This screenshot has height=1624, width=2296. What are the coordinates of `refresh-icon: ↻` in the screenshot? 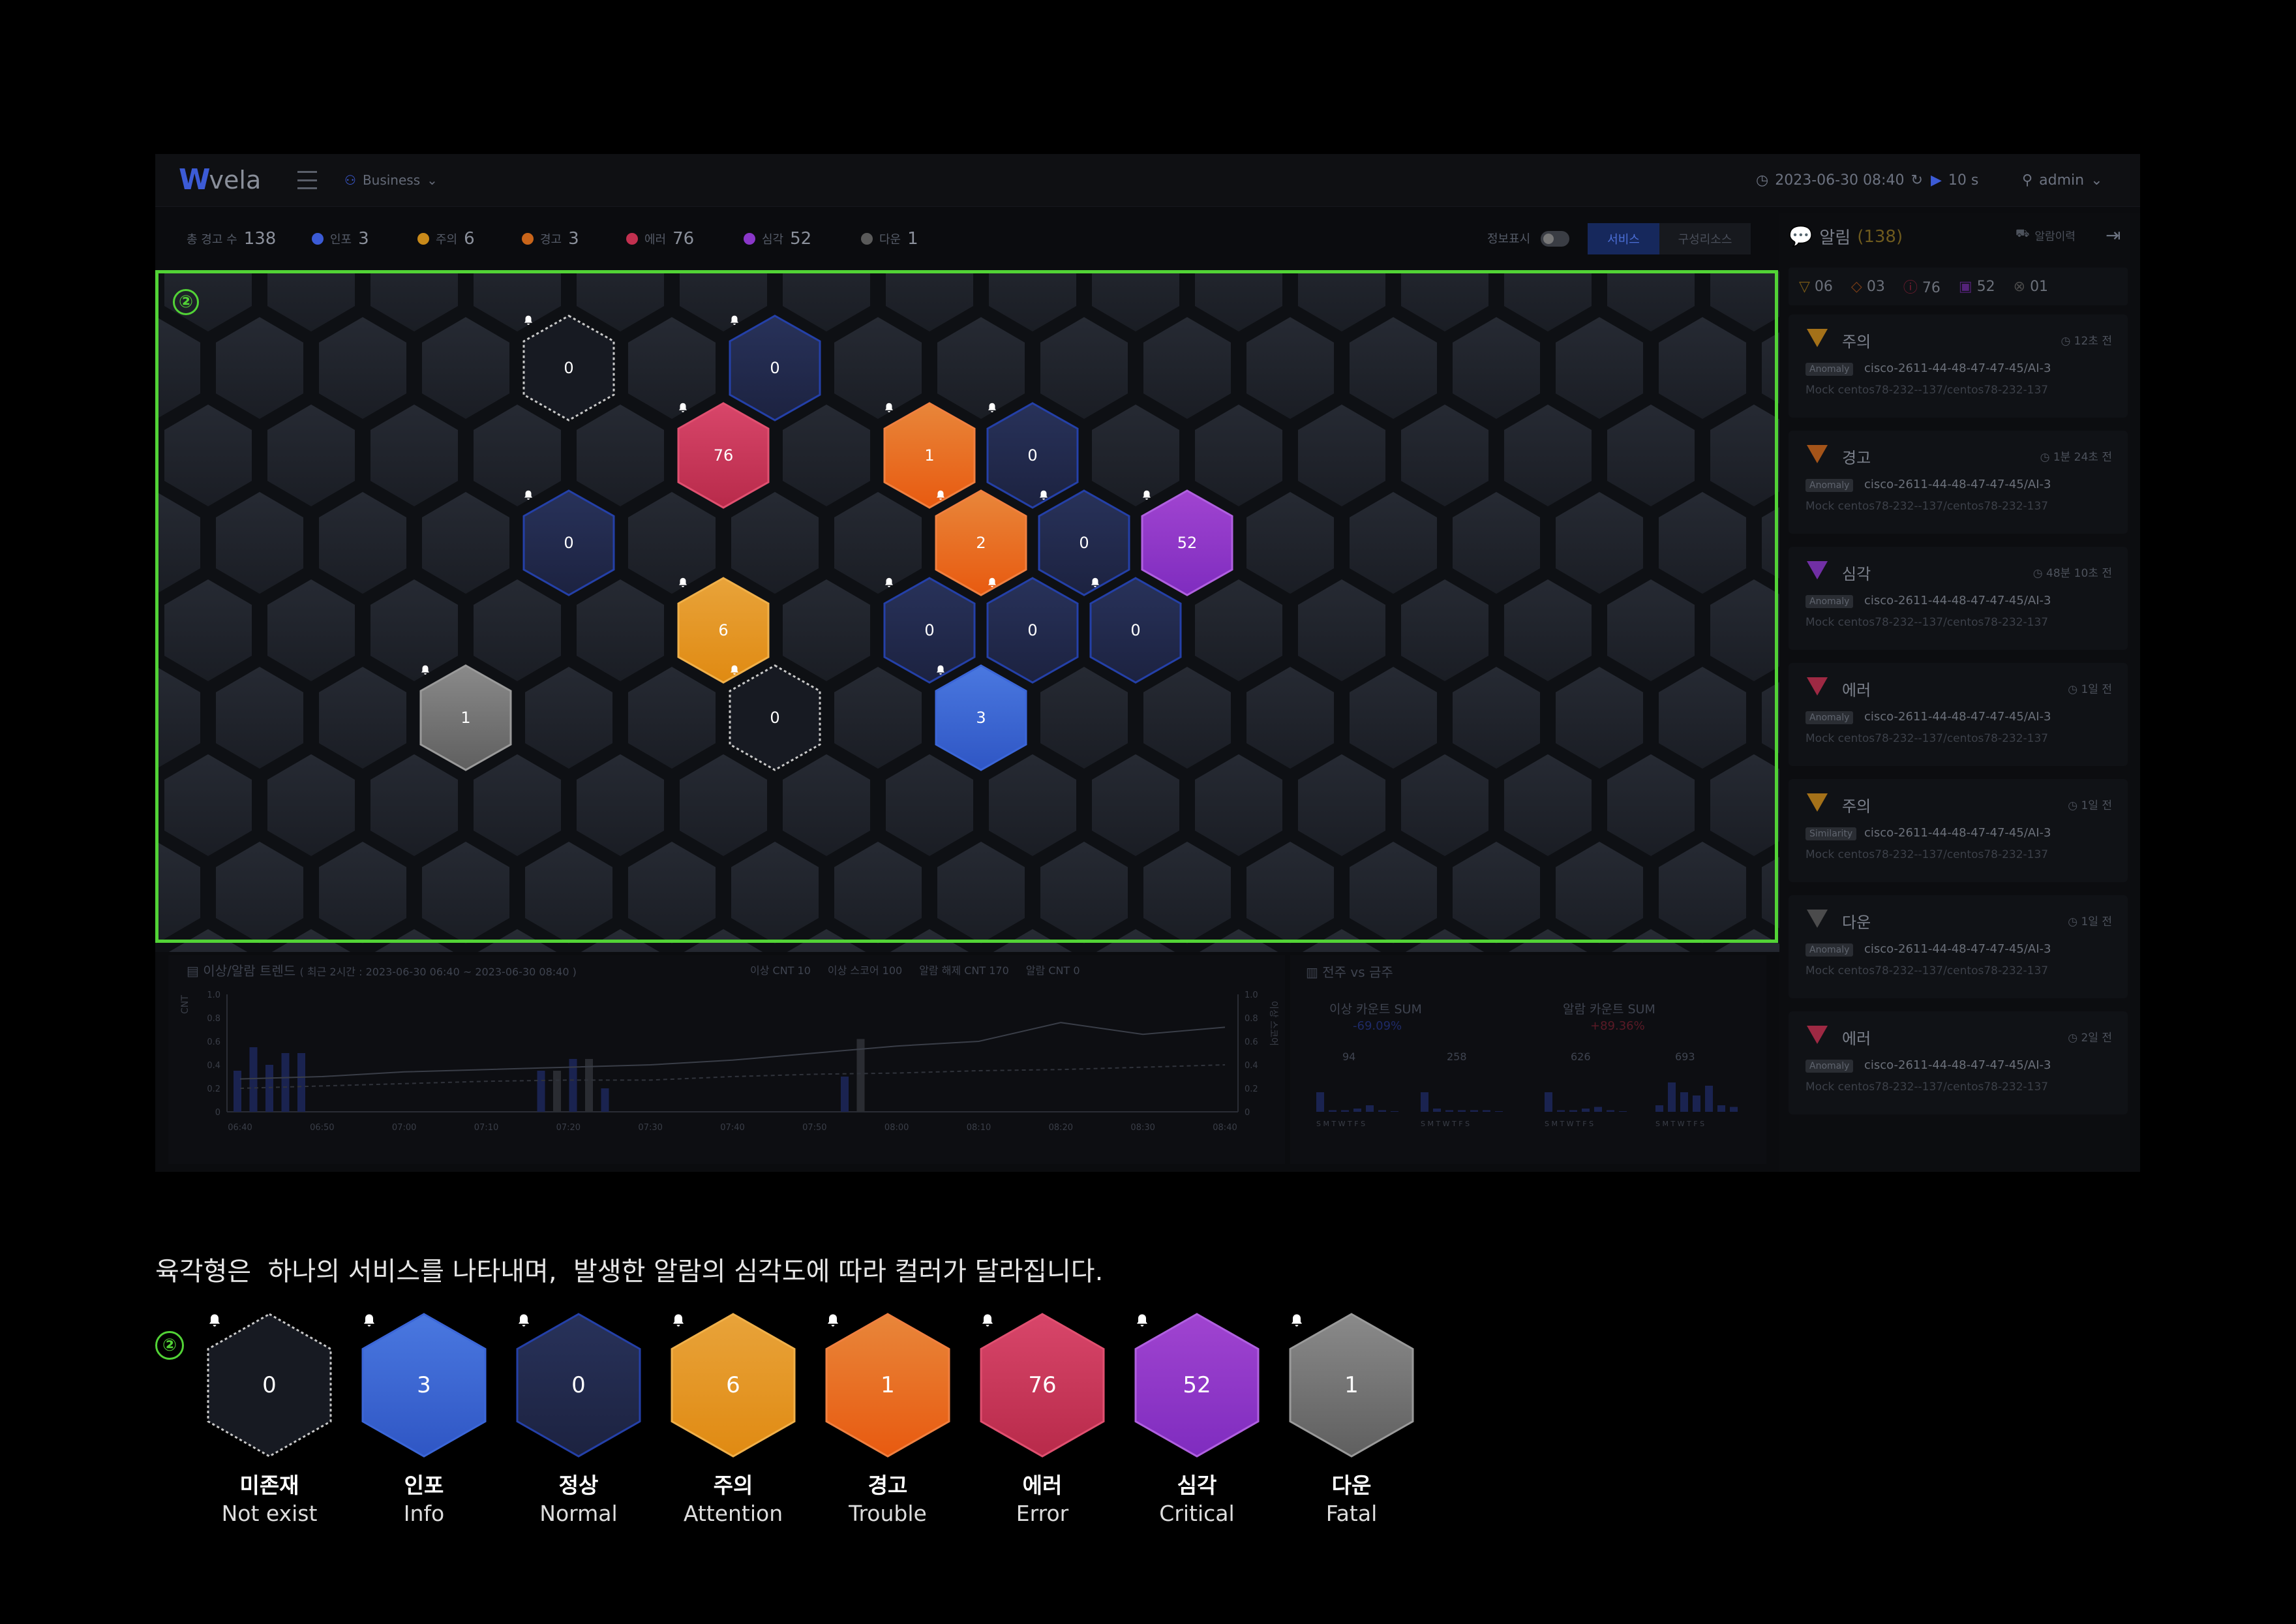 It's located at (1917, 180).